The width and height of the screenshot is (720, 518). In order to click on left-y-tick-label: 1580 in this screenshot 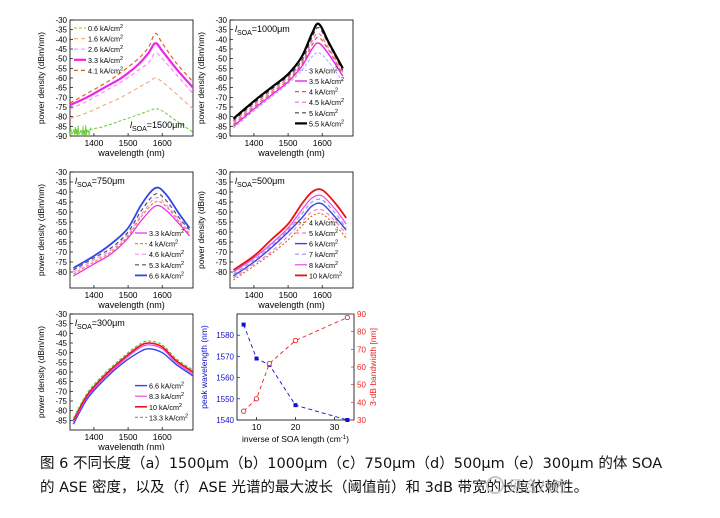, I will do `click(225, 335)`.